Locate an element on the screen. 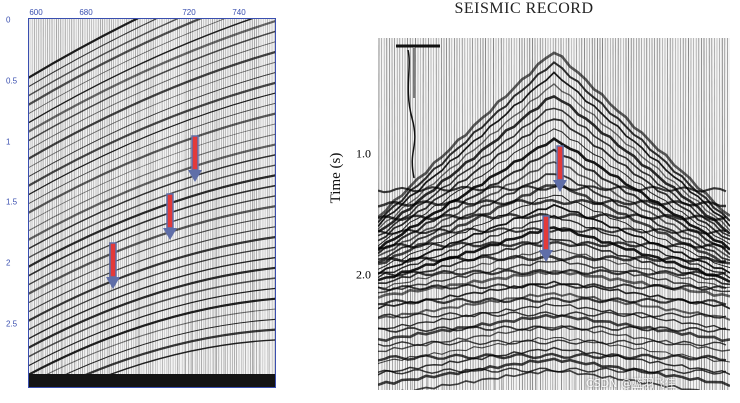 The width and height of the screenshot is (740, 403). left-tick-2-5: 2.5 is located at coordinates (12, 324).